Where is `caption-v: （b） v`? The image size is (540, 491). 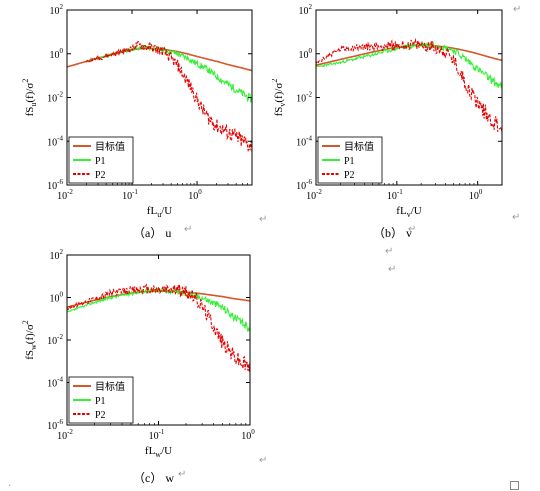 caption-v: （b） v is located at coordinates (393, 233).